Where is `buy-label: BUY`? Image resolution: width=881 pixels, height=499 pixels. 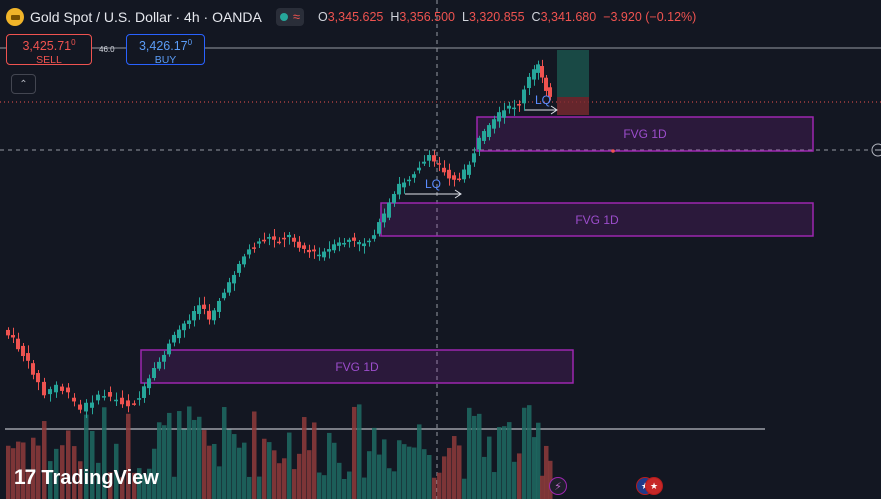 buy-label: BUY is located at coordinates (165, 60).